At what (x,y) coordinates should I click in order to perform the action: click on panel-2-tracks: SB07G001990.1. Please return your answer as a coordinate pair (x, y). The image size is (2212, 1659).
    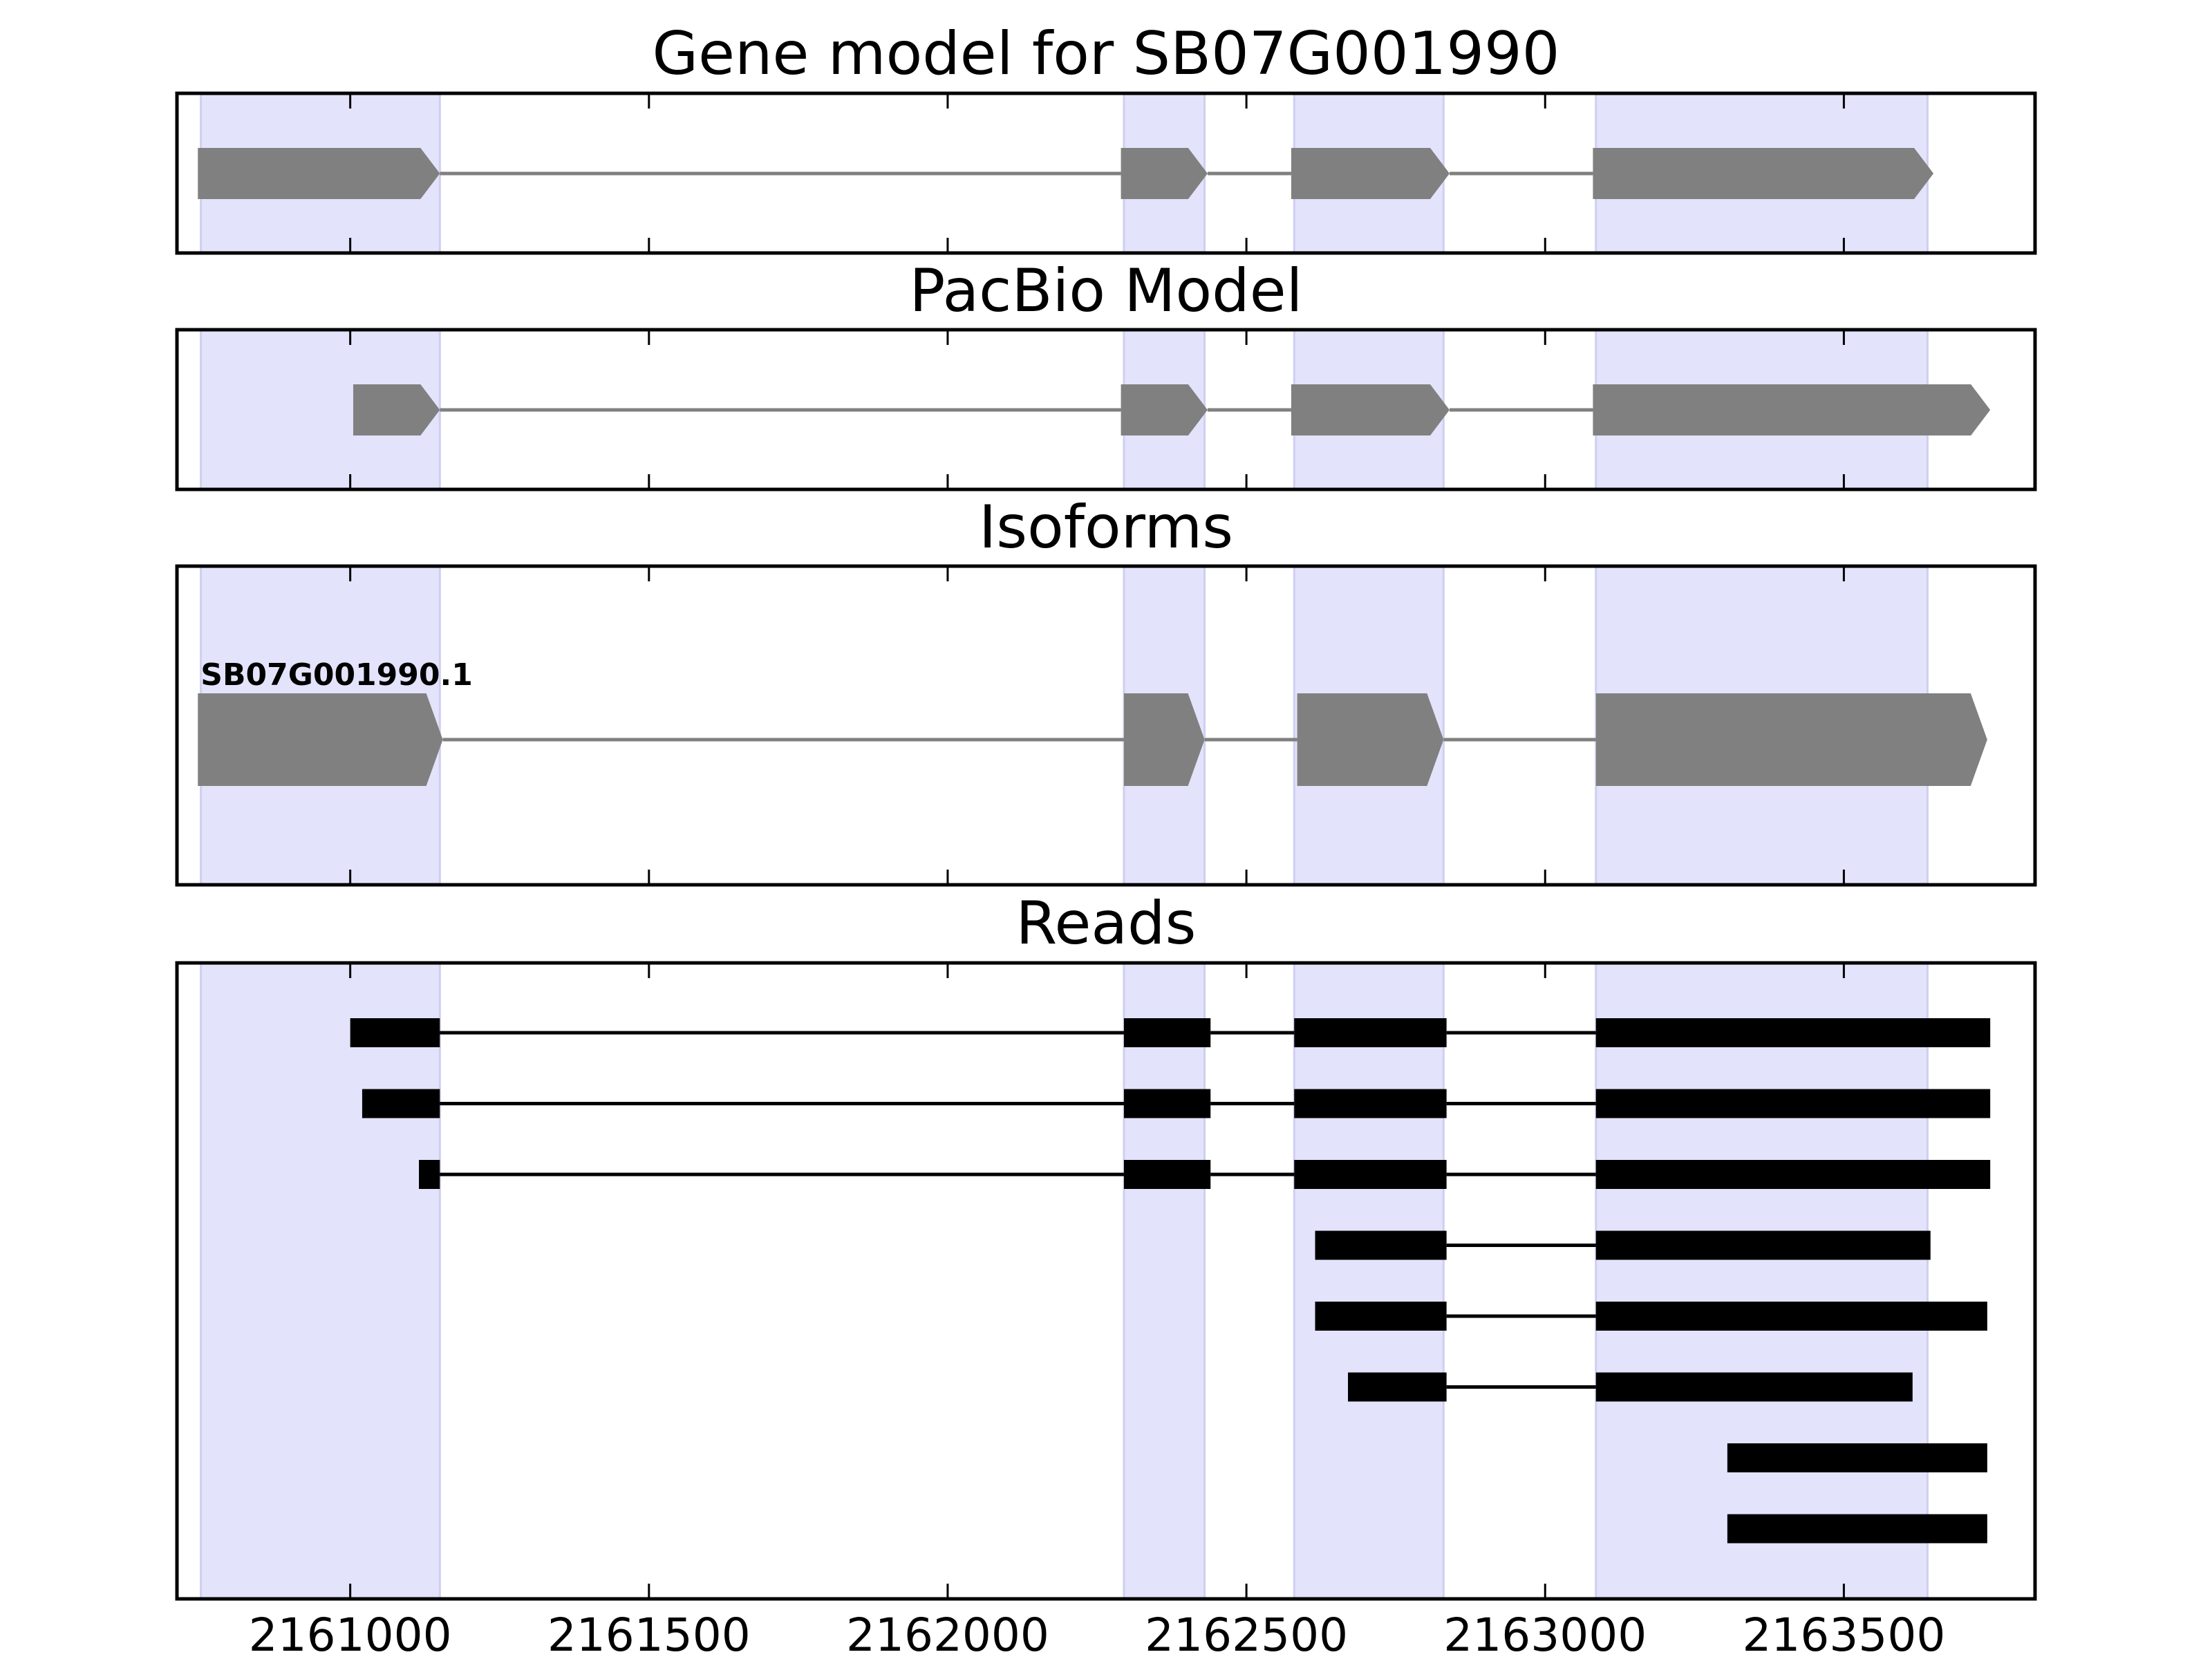
    Looking at the image, I should click on (1092, 721).